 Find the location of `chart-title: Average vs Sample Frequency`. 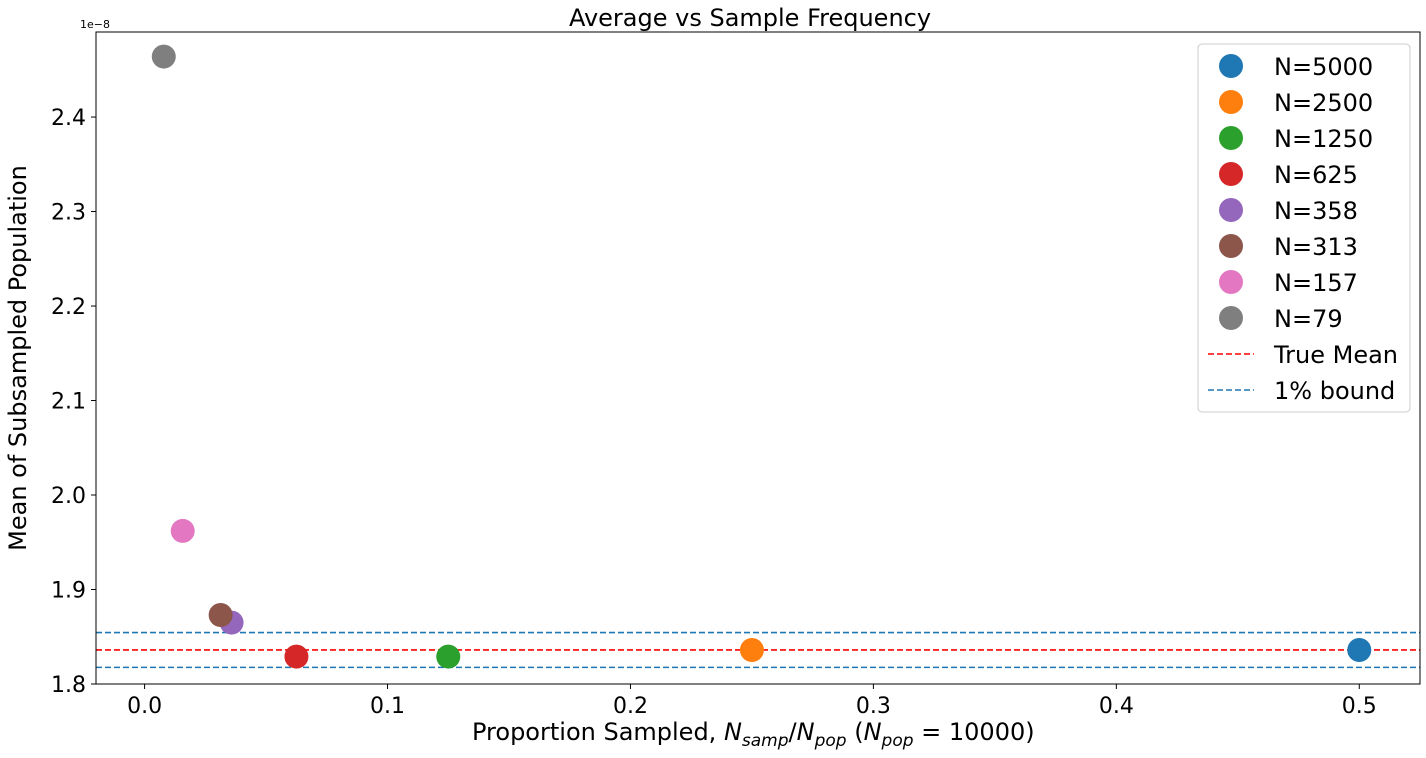

chart-title: Average vs Sample Frequency is located at coordinates (750, 18).